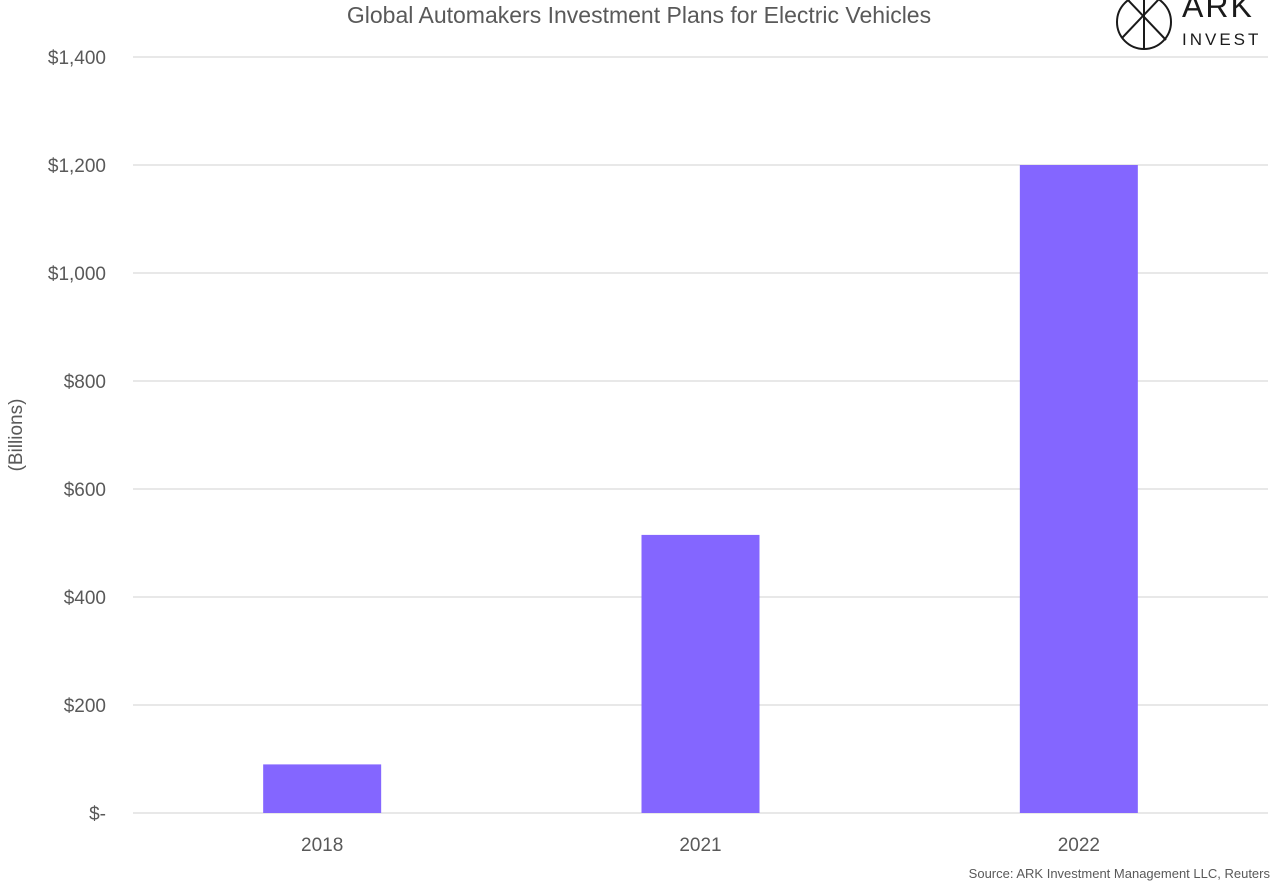 This screenshot has width=1278, height=884. I want to click on y-tick-label: $800, so click(85, 382).